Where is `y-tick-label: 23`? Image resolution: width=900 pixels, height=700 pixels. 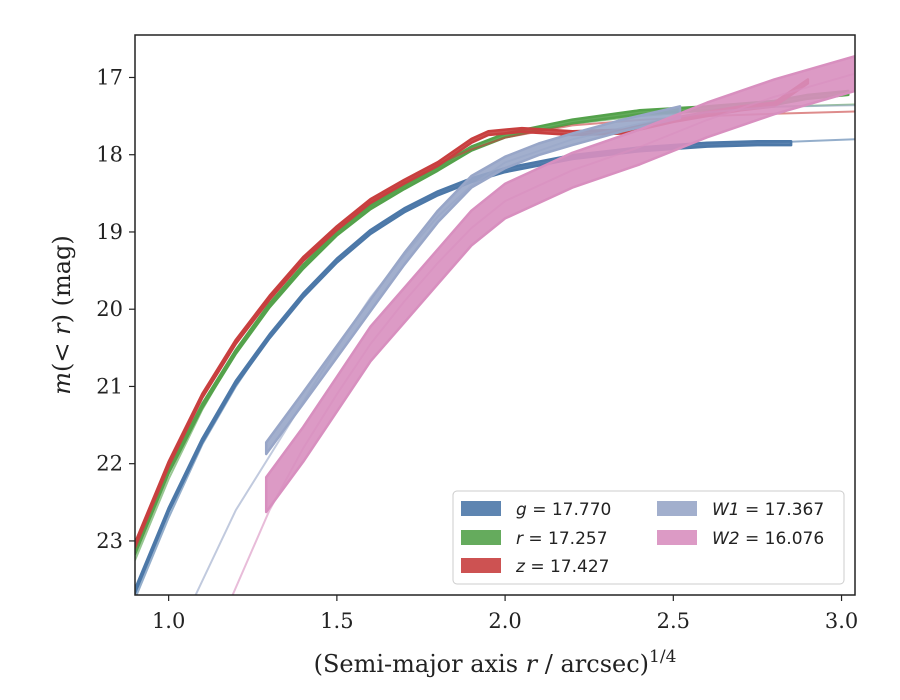 y-tick-label: 23 is located at coordinates (109, 541).